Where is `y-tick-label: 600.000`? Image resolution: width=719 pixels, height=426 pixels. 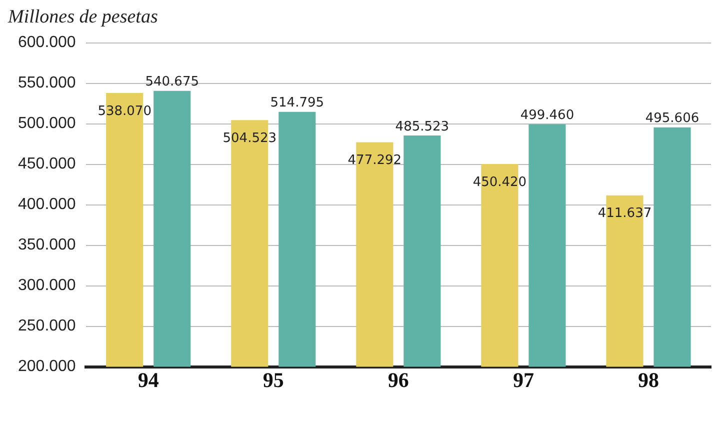
y-tick-label: 600.000 is located at coordinates (47, 43).